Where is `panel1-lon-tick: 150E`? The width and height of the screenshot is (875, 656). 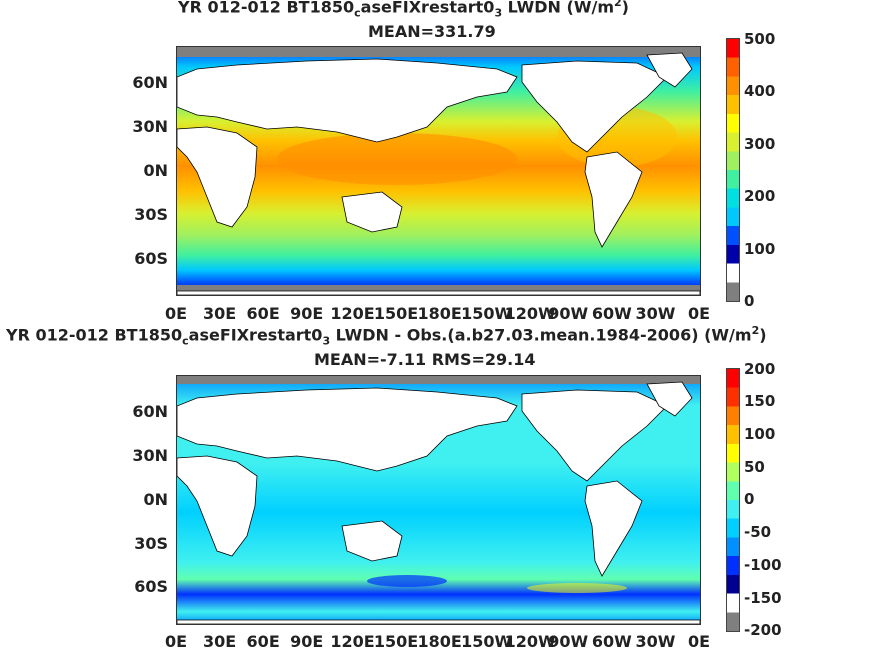
panel1-lon-tick: 150E is located at coordinates (396, 313).